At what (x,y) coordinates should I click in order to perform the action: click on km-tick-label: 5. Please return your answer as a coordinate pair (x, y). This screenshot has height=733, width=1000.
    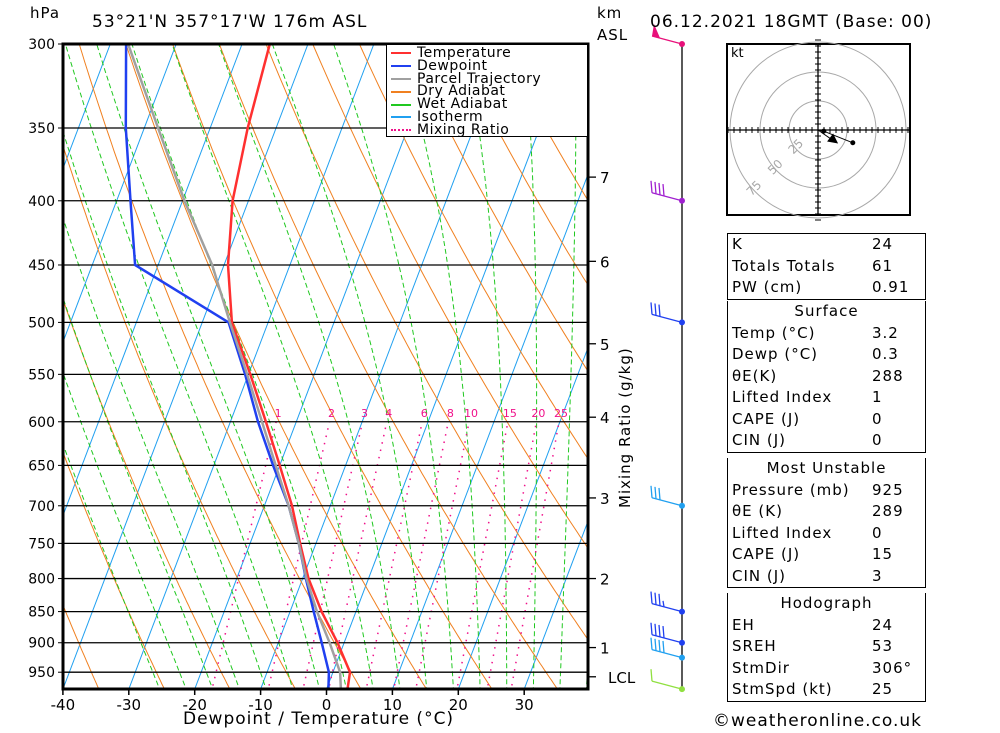
    Looking at the image, I should click on (605, 345).